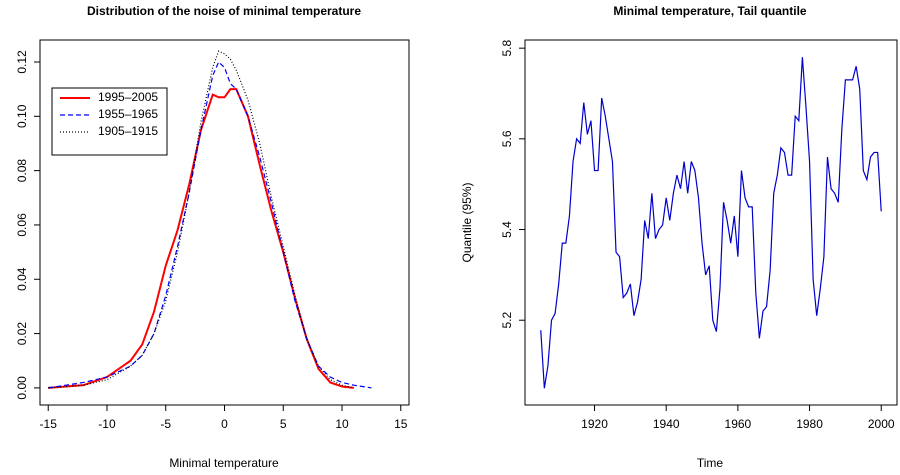 Image resolution: width=900 pixels, height=475 pixels. What do you see at coordinates (342, 424) in the screenshot?
I see `x-tick-label: 10` at bounding box center [342, 424].